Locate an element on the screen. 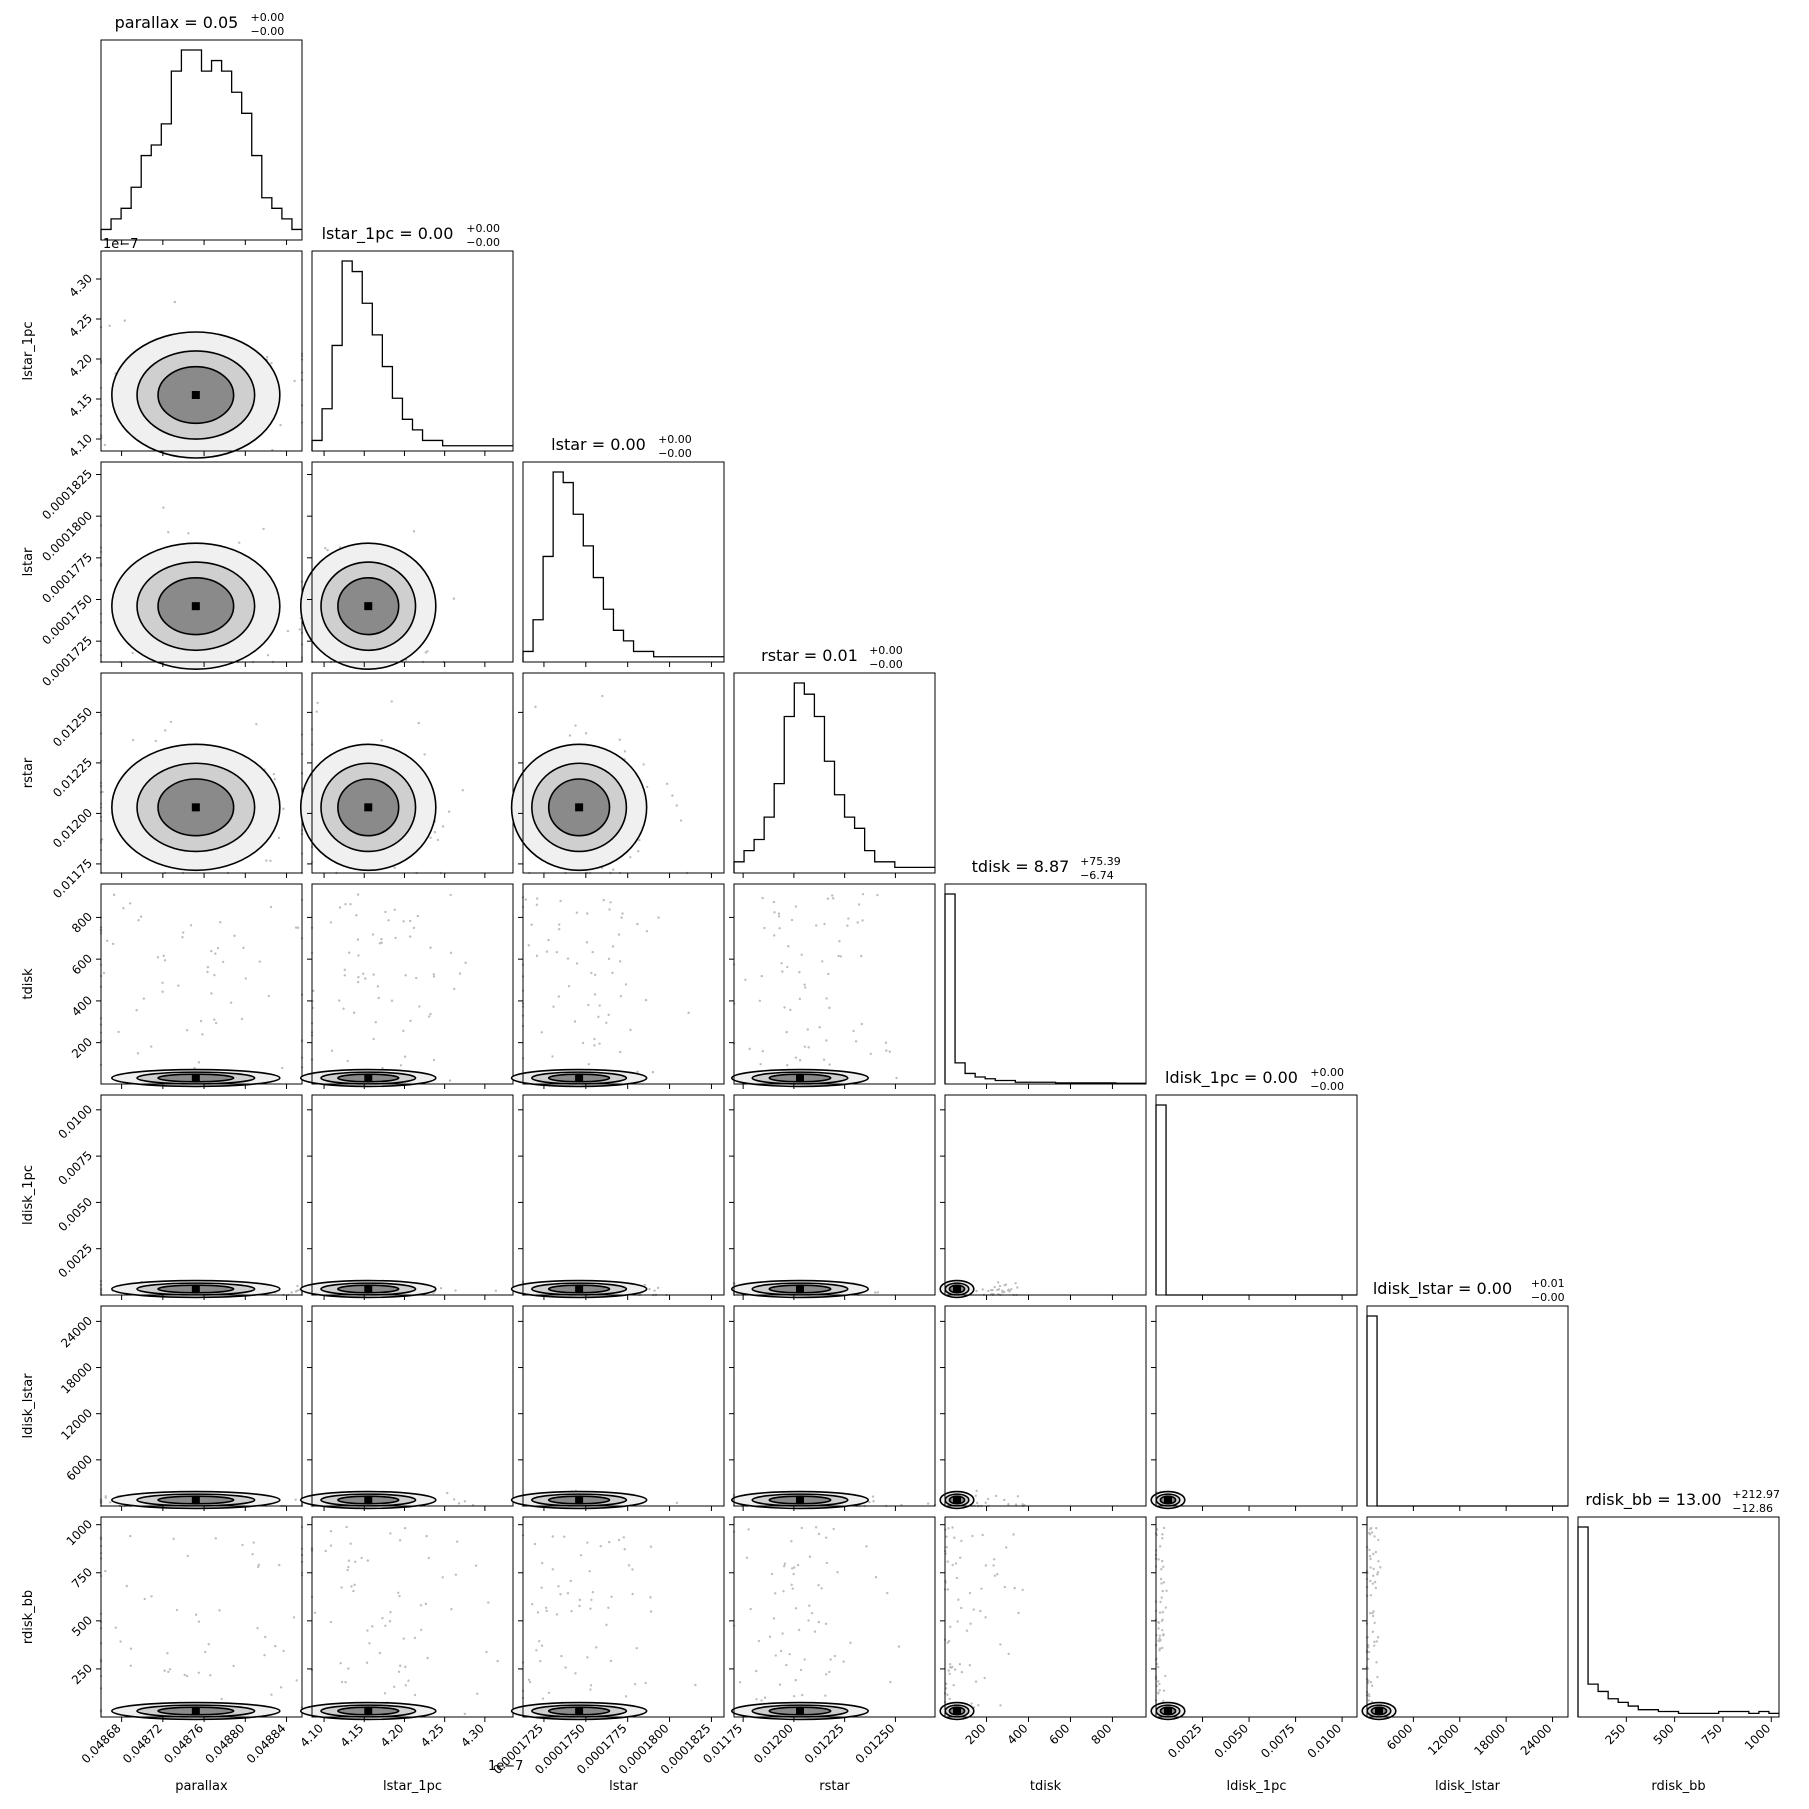 This screenshot has height=1809, width=1809. x-tick-label: 0.04872 is located at coordinates (142, 1743).